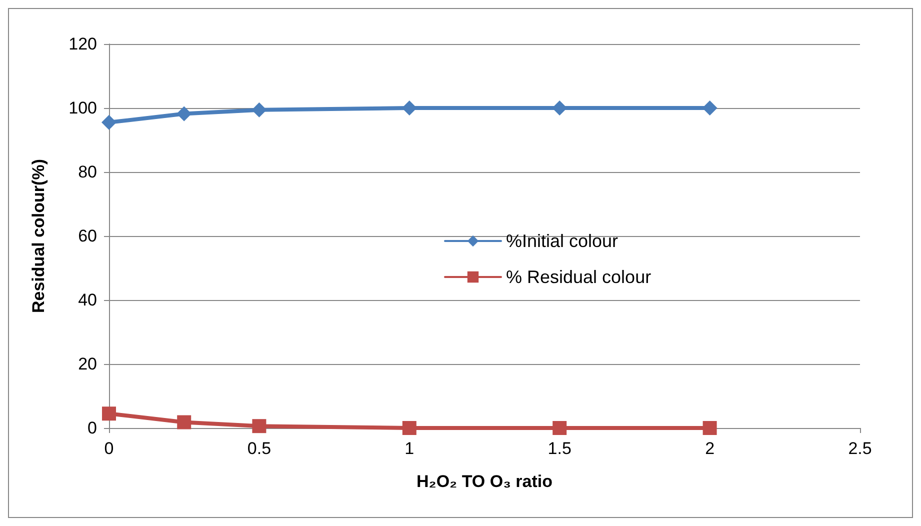 The image size is (921, 526). I want to click on y-tick-label: 20, so click(87, 364).